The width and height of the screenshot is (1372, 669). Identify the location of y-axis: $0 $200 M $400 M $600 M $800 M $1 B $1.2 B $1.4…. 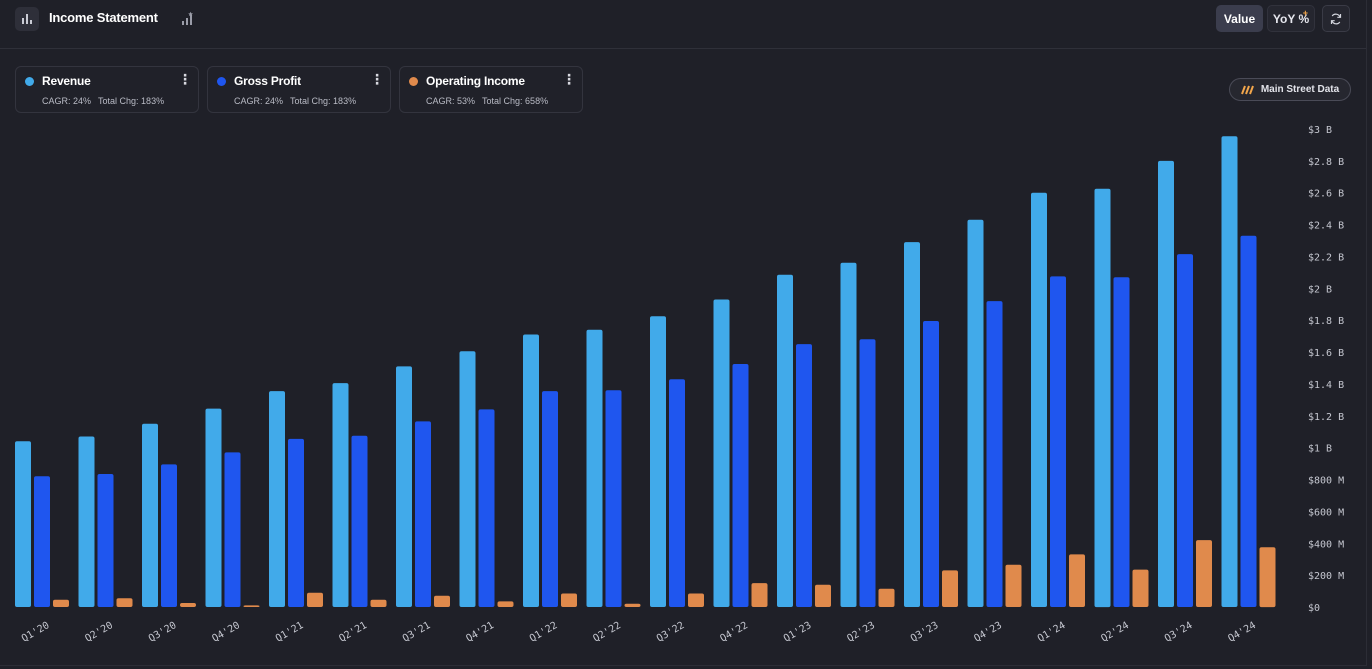
(1326, 369).